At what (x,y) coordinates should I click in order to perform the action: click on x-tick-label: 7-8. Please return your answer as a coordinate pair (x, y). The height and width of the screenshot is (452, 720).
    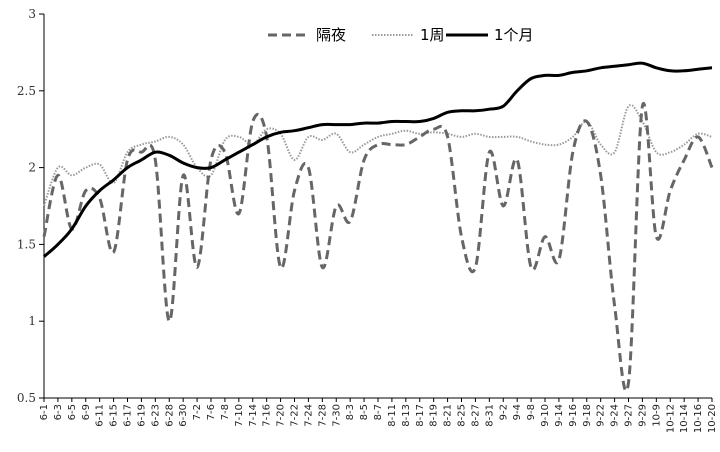
    Looking at the image, I should click on (225, 412).